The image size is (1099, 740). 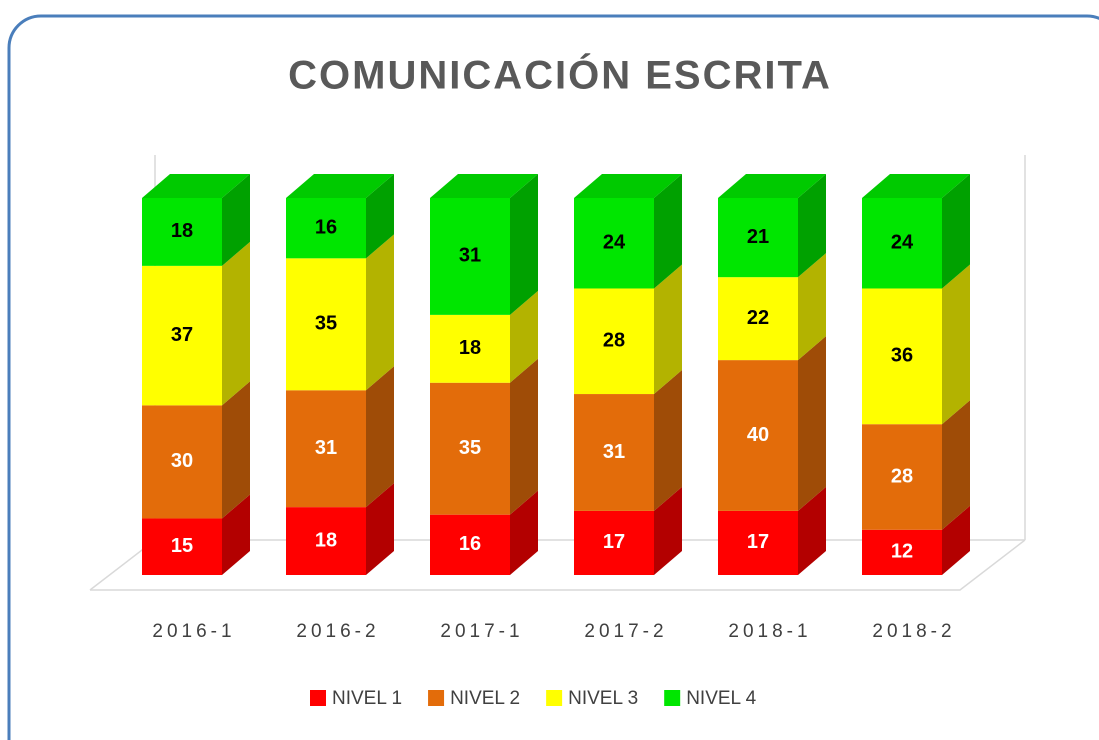 What do you see at coordinates (721, 698) in the screenshot?
I see `legend-label: NIVEL 4` at bounding box center [721, 698].